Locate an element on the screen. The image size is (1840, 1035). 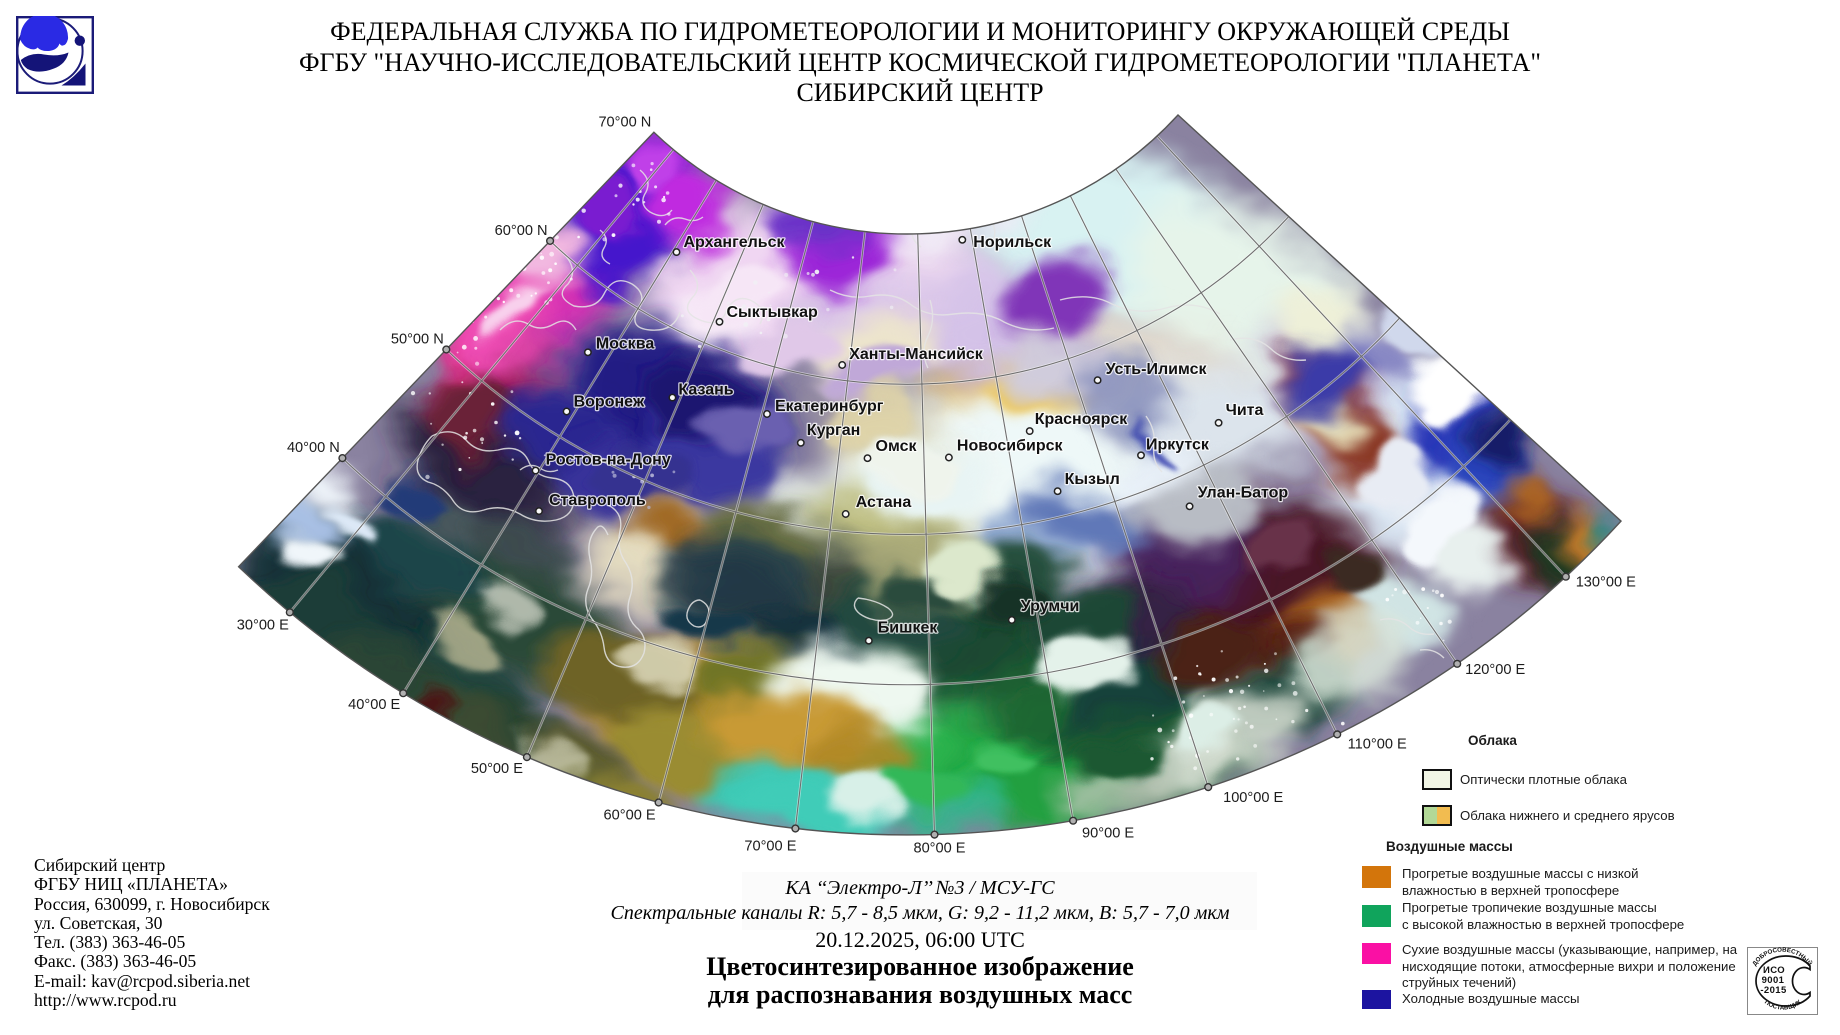
svg-text: 80°00 E is located at coordinates (939, 849).